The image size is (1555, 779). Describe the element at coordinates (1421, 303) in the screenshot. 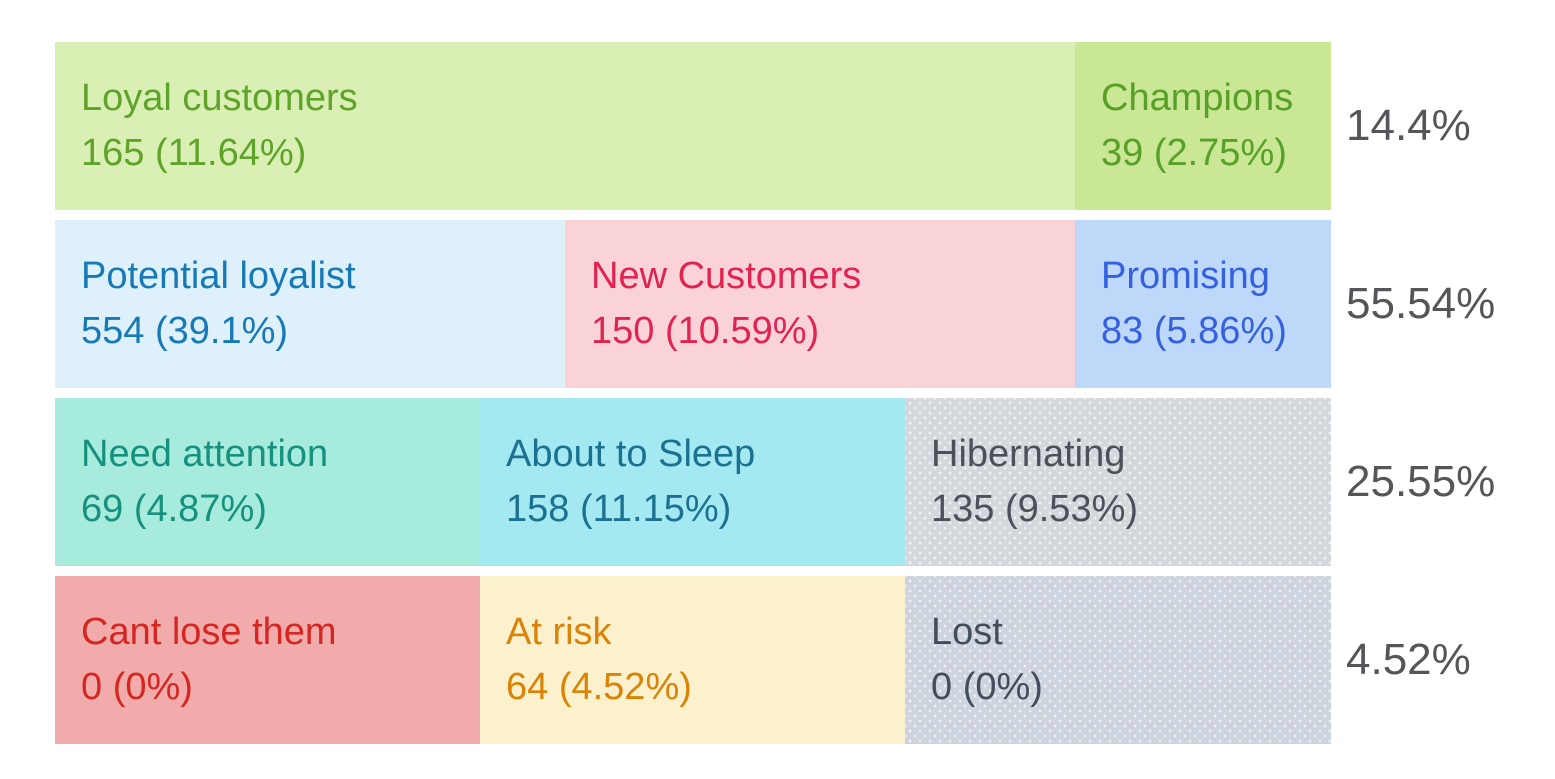

I see `row-percent-label: 55.54%` at that location.